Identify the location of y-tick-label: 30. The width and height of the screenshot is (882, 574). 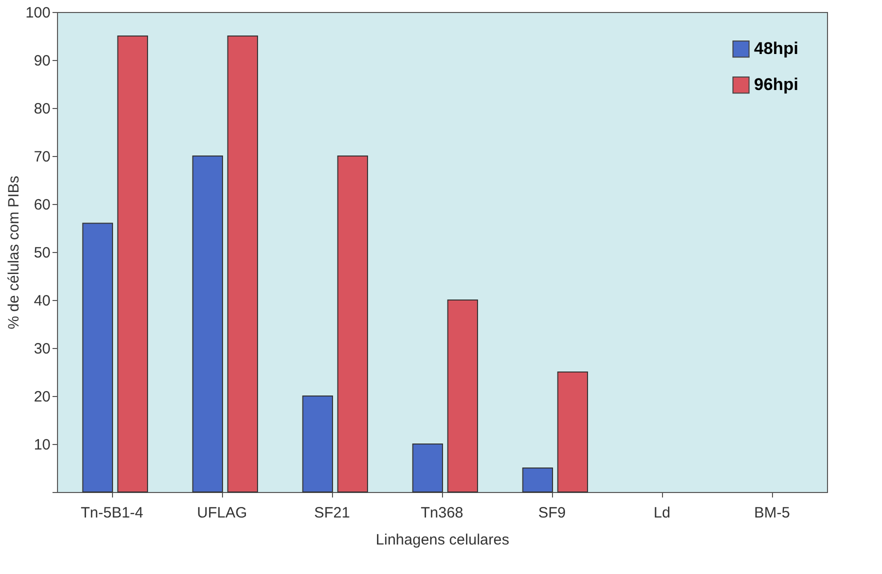
(42, 349).